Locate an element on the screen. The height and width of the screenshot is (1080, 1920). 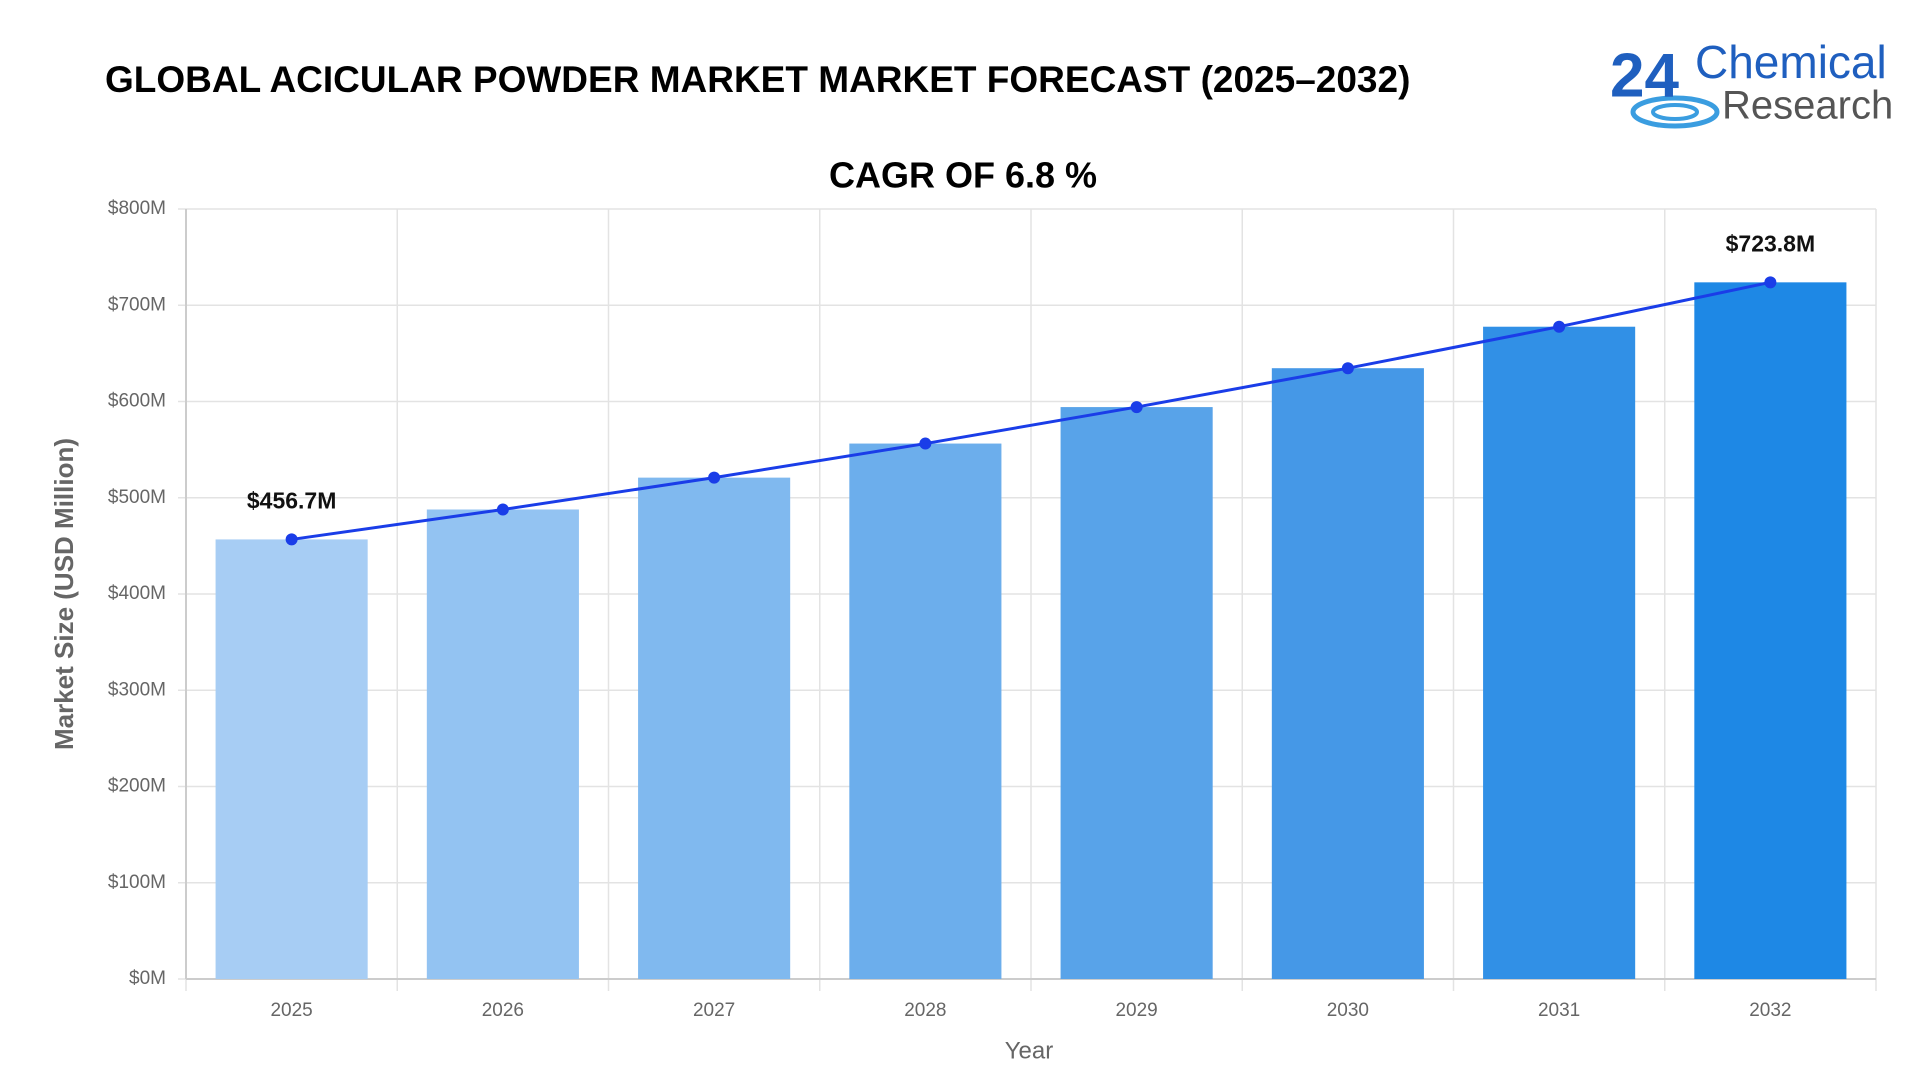
x-tick-label: 2031 is located at coordinates (1559, 1010).